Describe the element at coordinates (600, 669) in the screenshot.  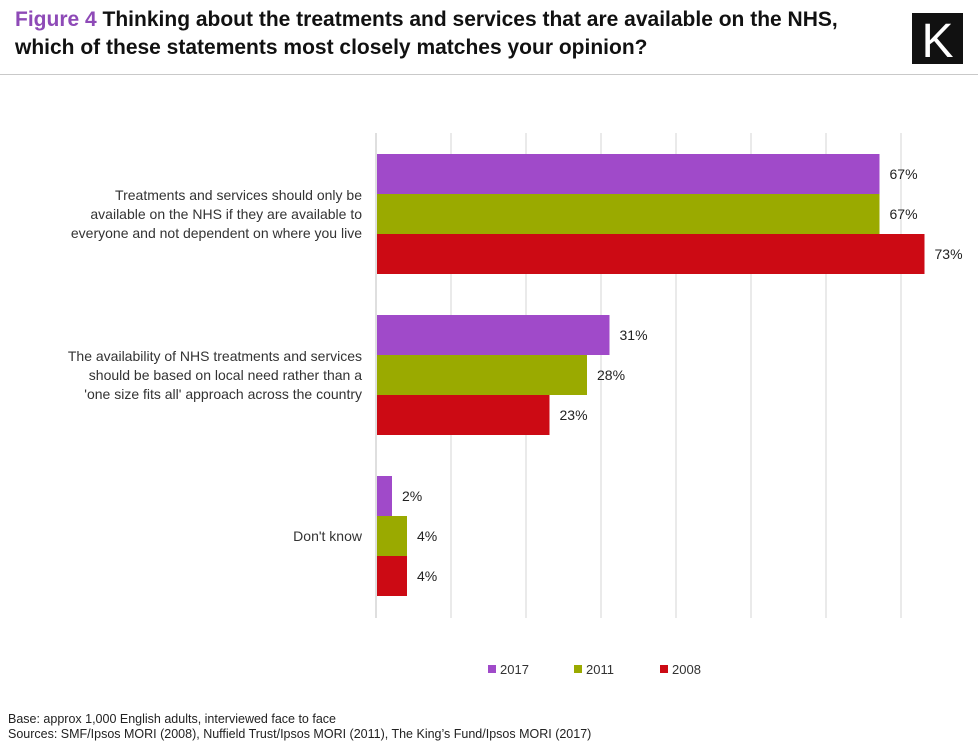
I see `legend-label: 2011` at that location.